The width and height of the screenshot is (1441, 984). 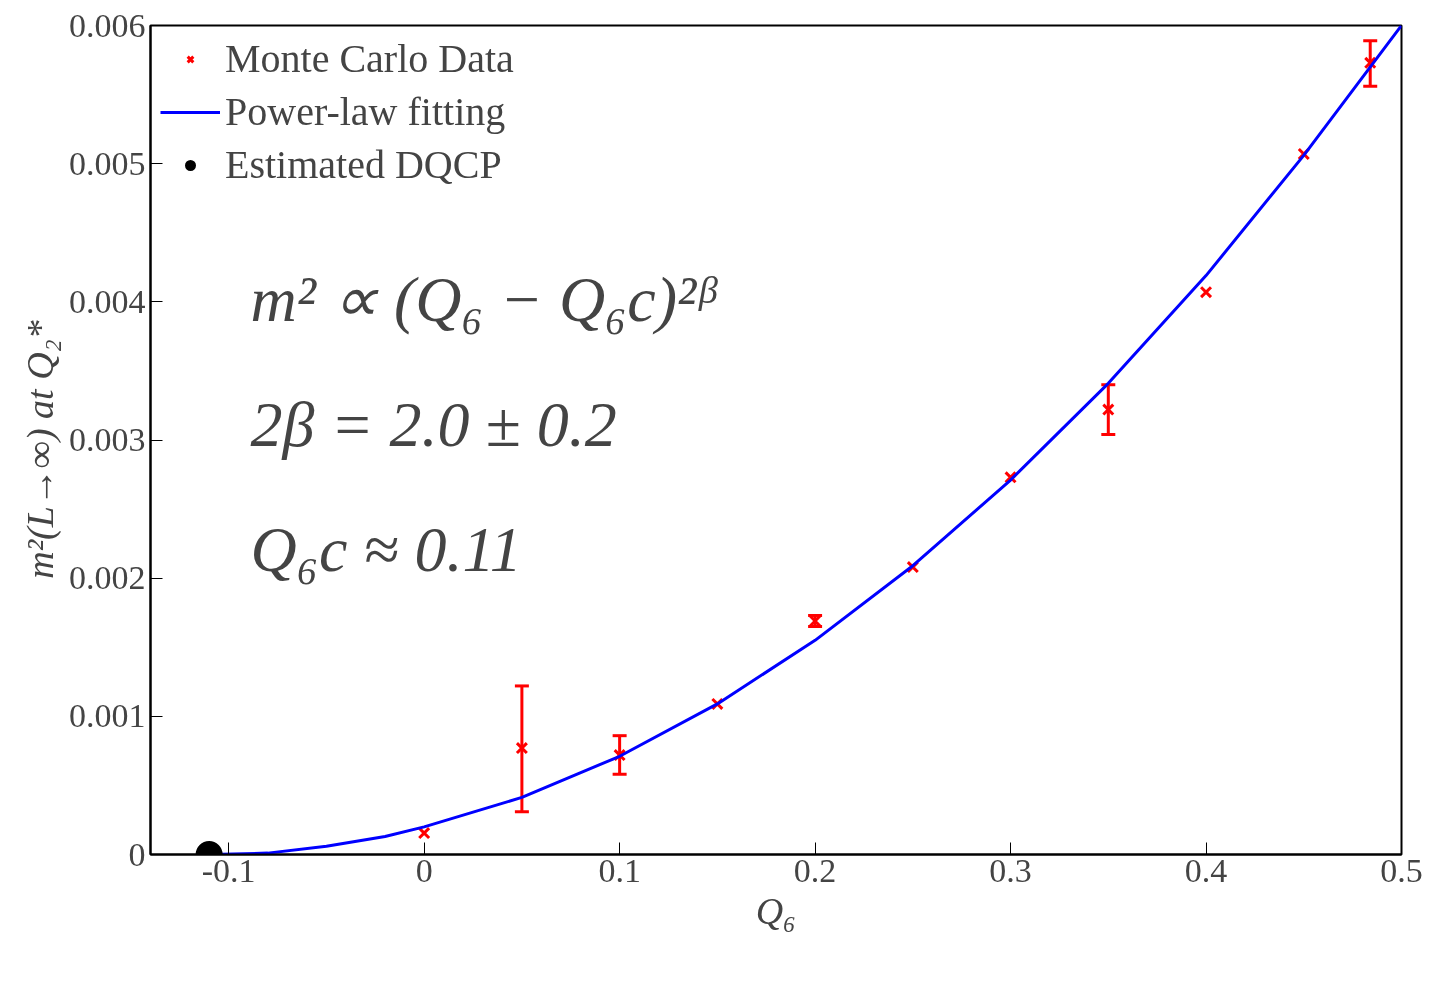 I want to click on annotation: m² ∝ (Q₆ − Q₆c)²ᵝ, so click(x=484, y=299).